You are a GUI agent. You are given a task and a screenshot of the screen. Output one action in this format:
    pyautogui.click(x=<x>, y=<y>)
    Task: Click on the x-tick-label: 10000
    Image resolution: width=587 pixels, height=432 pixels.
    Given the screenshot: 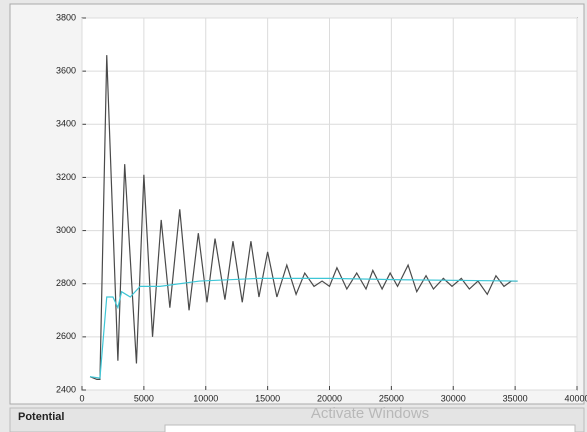 What is the action you would take?
    pyautogui.click(x=205, y=398)
    